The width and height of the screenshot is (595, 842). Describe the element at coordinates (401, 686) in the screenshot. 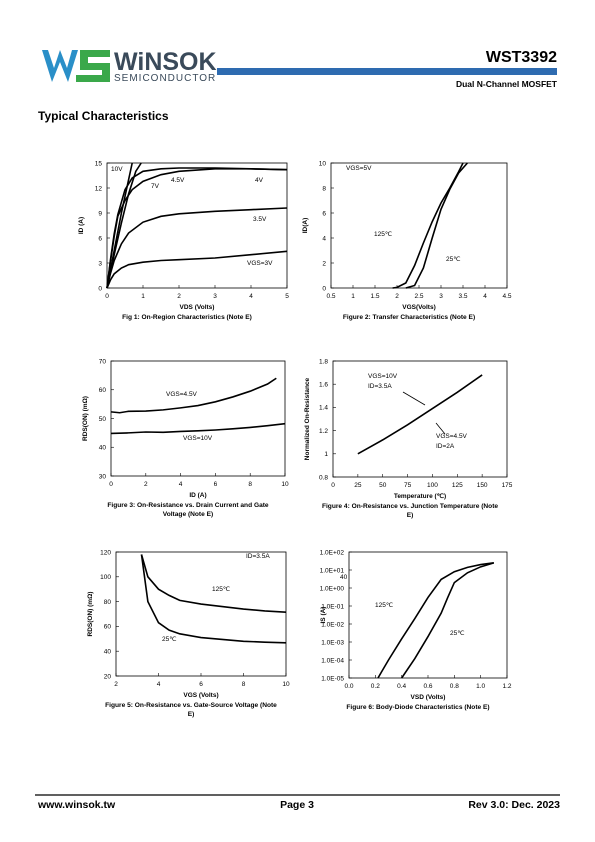

I see `x-tick-label: 0.4` at that location.